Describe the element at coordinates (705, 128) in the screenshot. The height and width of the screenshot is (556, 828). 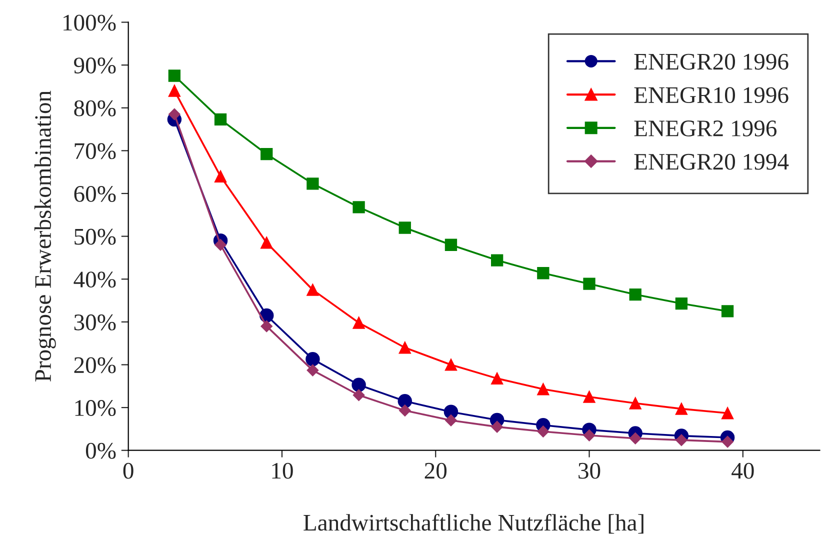
I see `legend-label: ENEGR2 1996` at that location.